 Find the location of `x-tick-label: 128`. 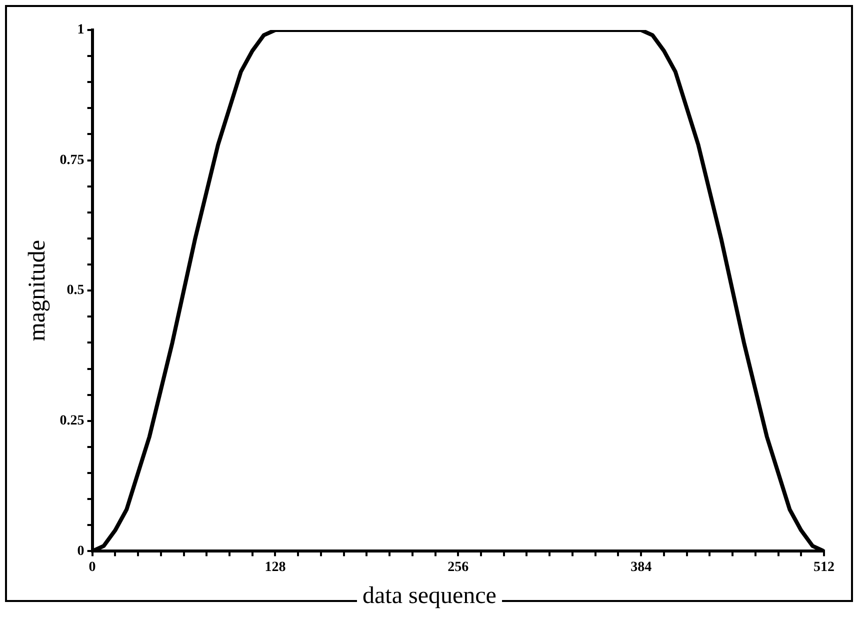

x-tick-label: 128 is located at coordinates (275, 568).